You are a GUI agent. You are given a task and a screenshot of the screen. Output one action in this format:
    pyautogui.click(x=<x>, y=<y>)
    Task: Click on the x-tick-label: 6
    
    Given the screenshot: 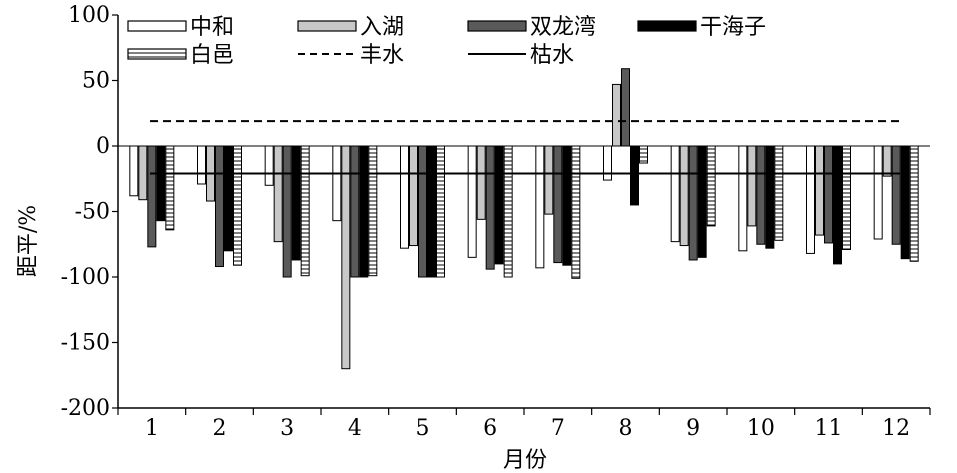 What is the action you would take?
    pyautogui.click(x=490, y=428)
    